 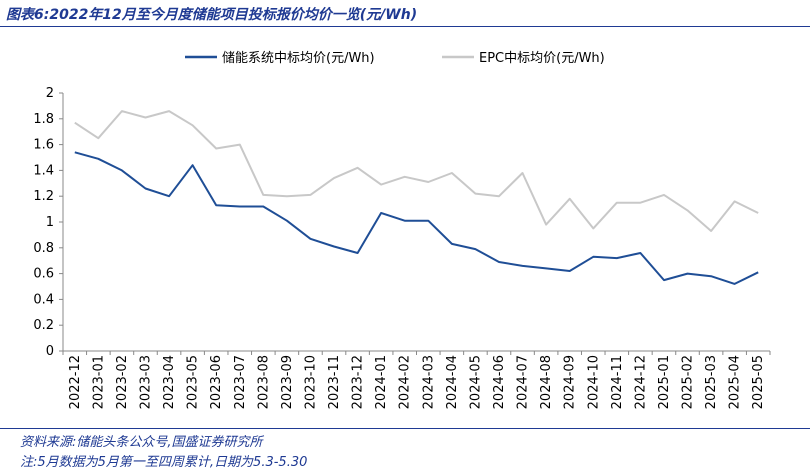 I want to click on y-tick-label: 1.6, so click(x=43, y=145).